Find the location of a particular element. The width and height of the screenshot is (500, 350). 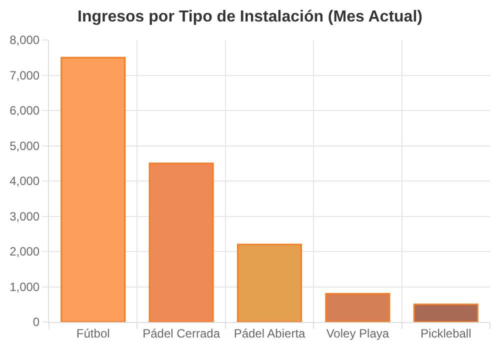

chart-title: Ingresos por Tipo de Instalación (Mes Actual) is located at coordinates (250, 17).